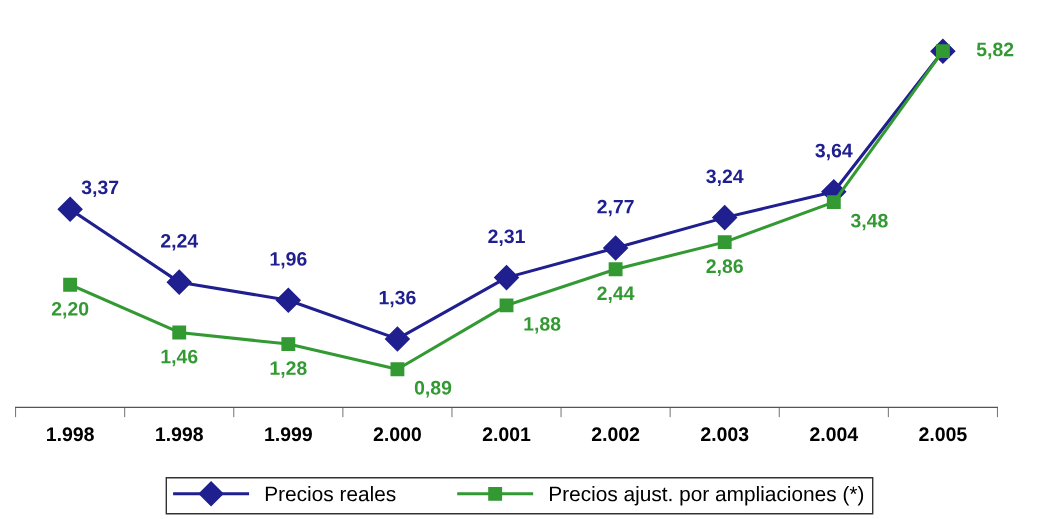 The height and width of the screenshot is (519, 1039). I want to click on x-tick-label: 2.001, so click(506, 434).